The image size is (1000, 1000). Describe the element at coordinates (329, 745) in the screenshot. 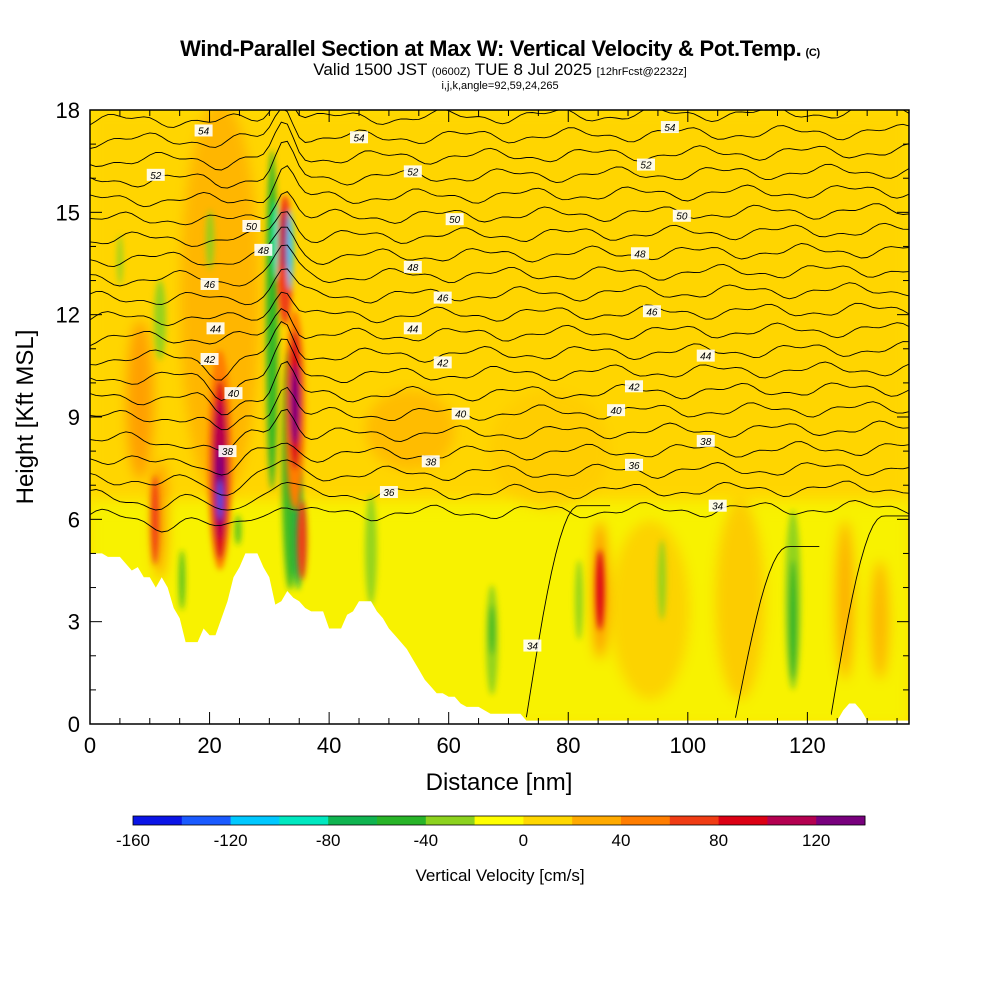

I see `x-tick-label: 40` at that location.